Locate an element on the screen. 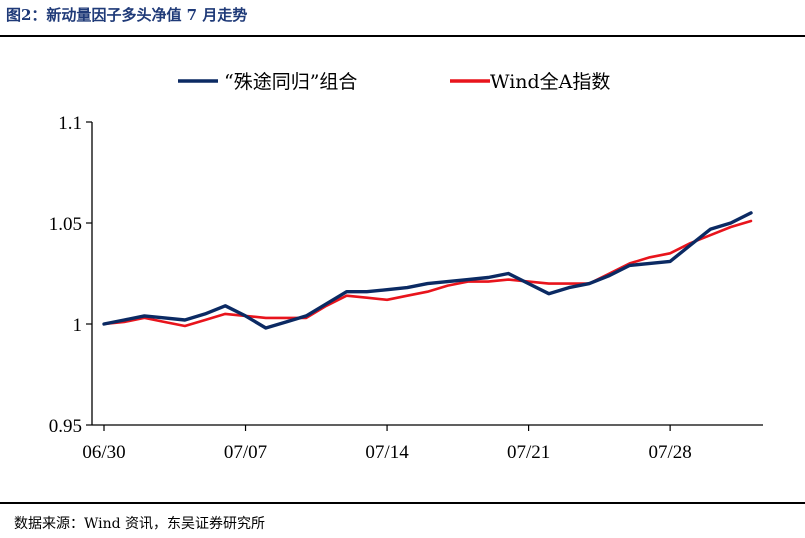  source-note: 数据来源：Wind 资讯，东吴证券研究所 is located at coordinates (140, 524).